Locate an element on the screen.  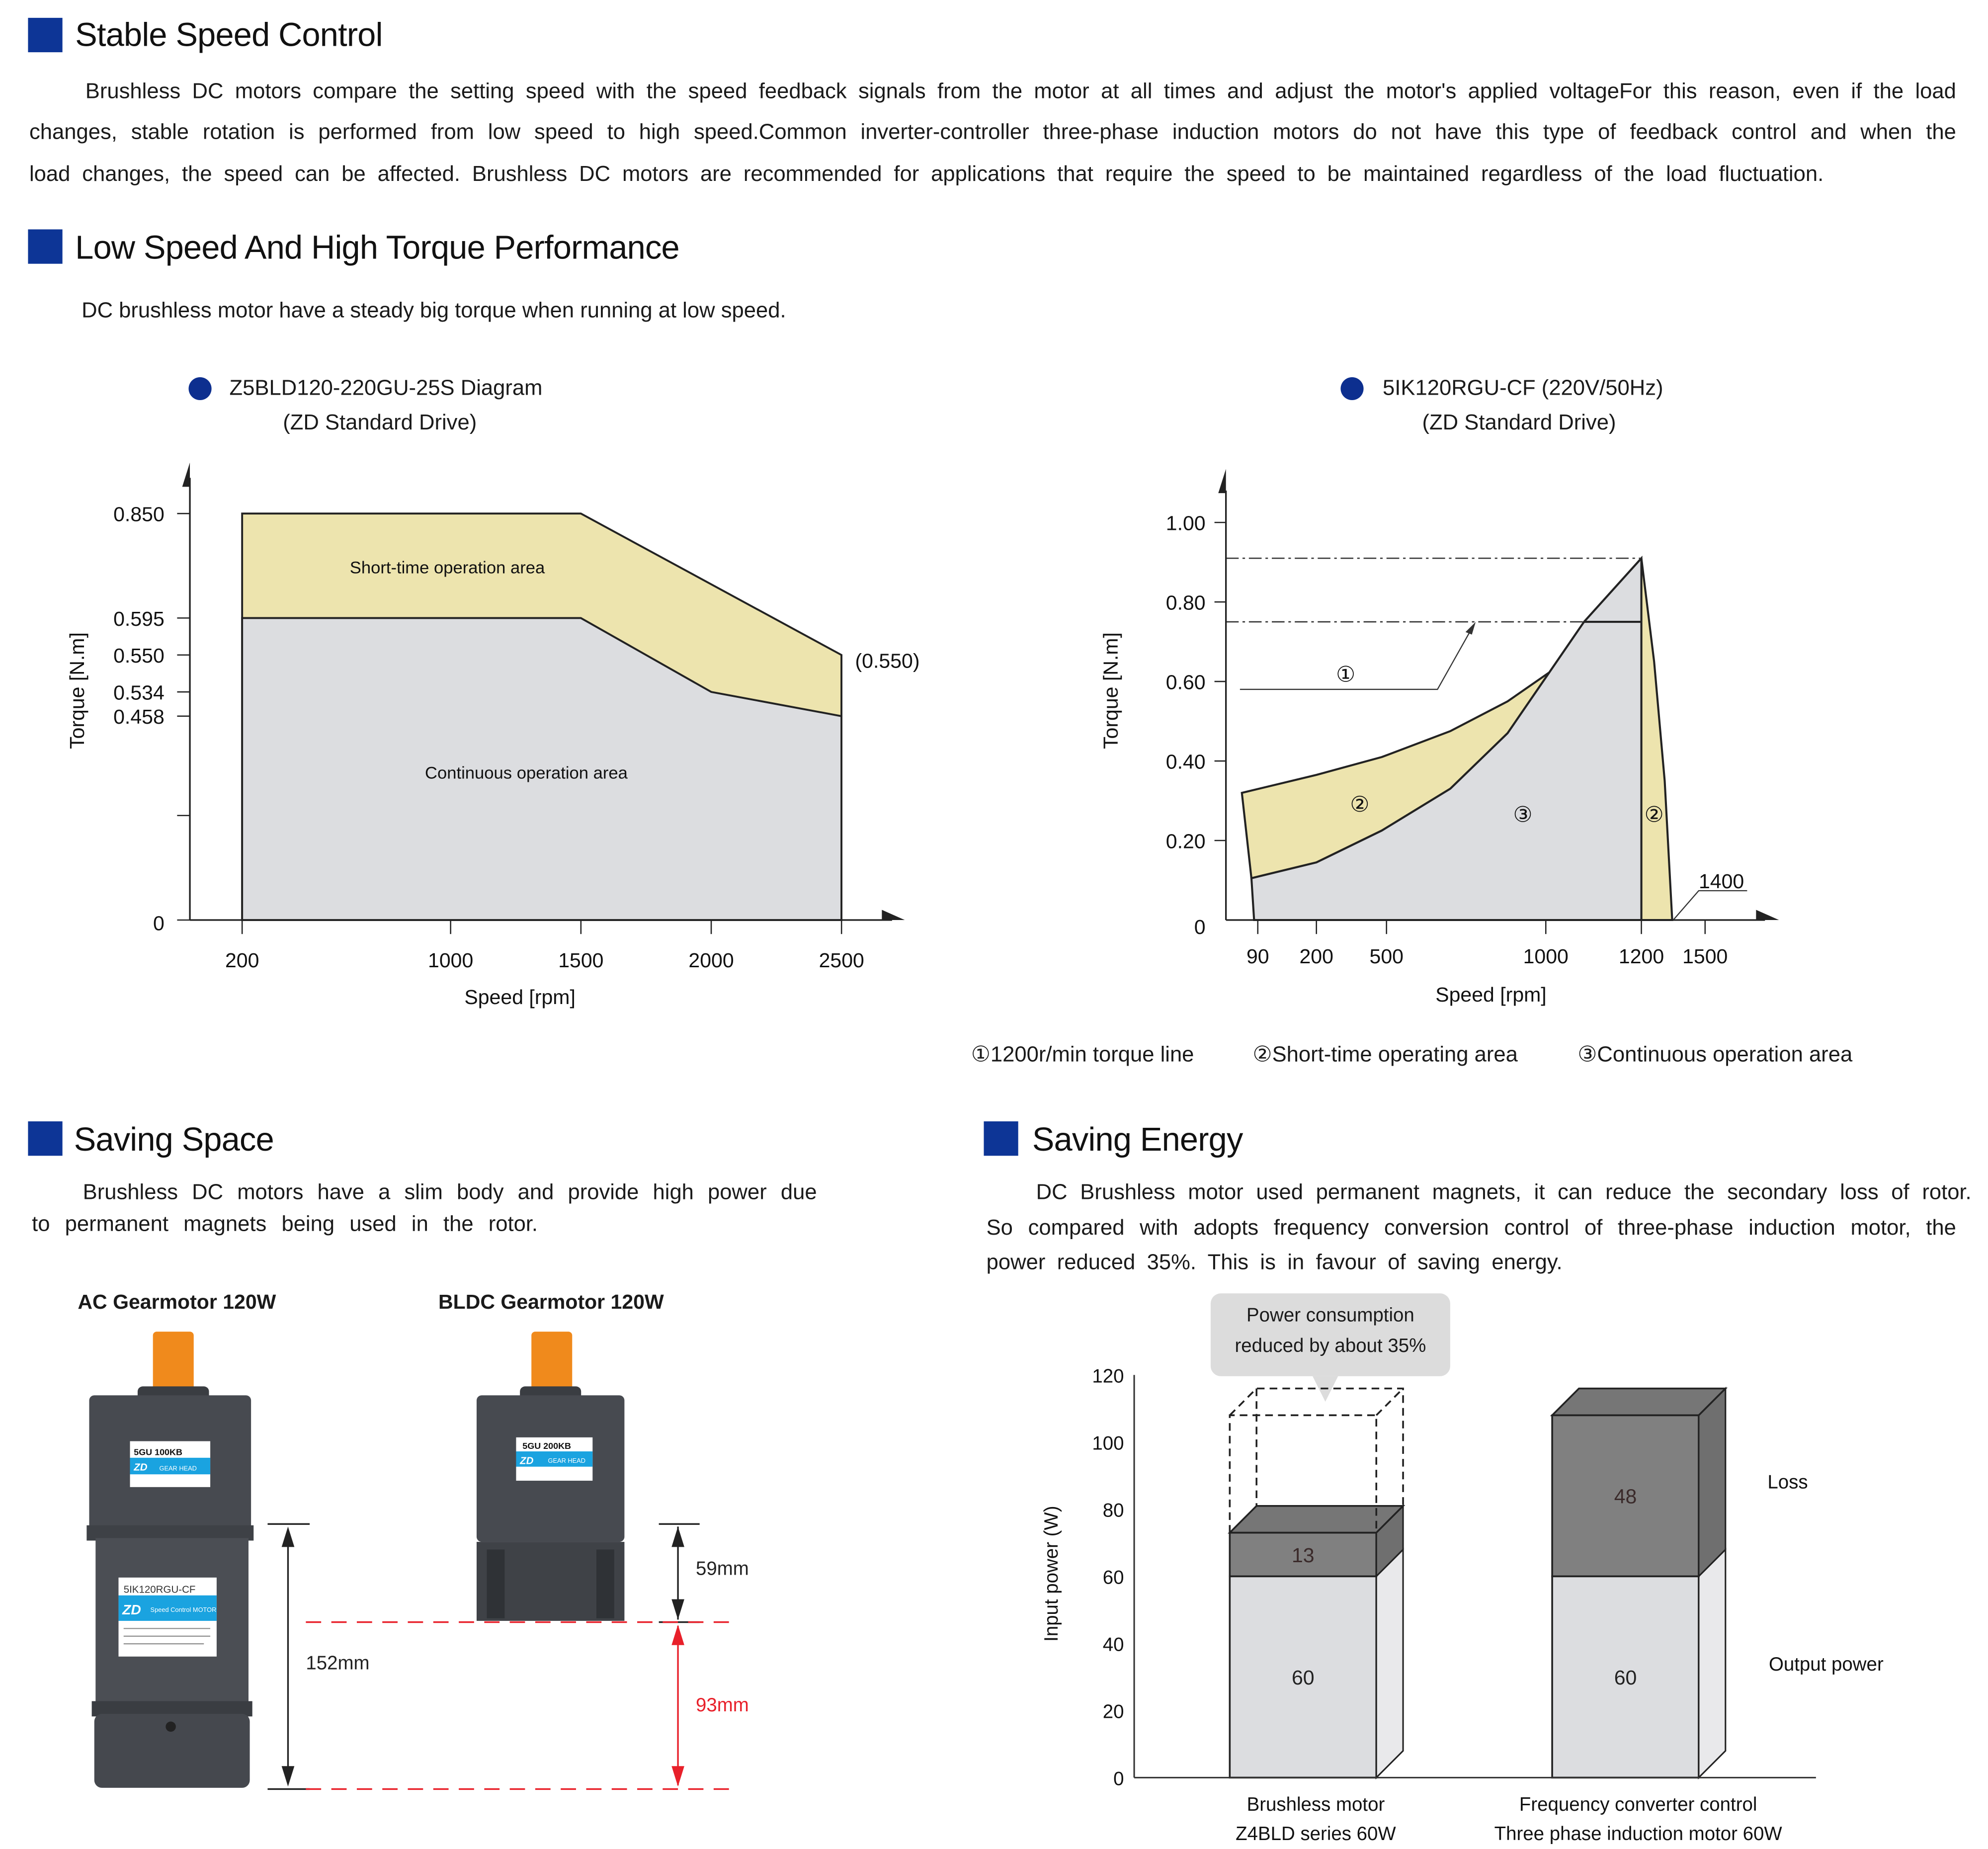
bar-top is located at coordinates (1317, 1520).